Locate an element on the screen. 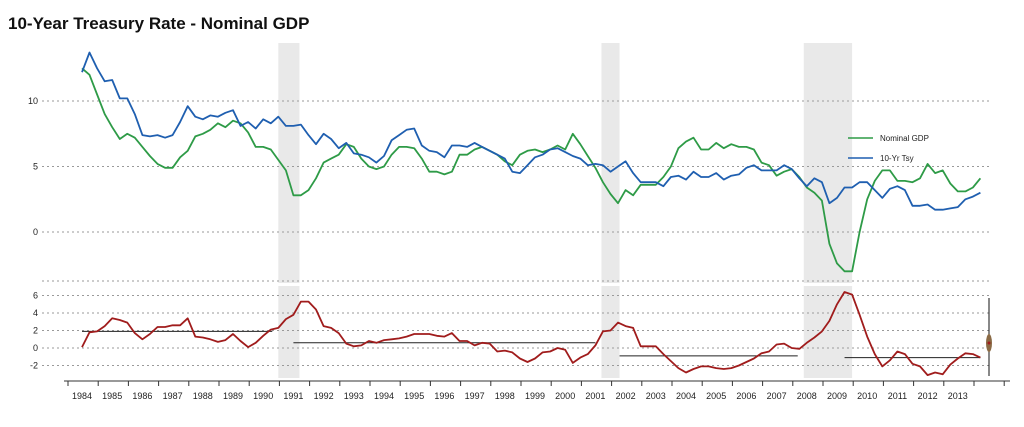 The height and width of the screenshot is (427, 1024). x-tick-label: 1994 is located at coordinates (384, 396).